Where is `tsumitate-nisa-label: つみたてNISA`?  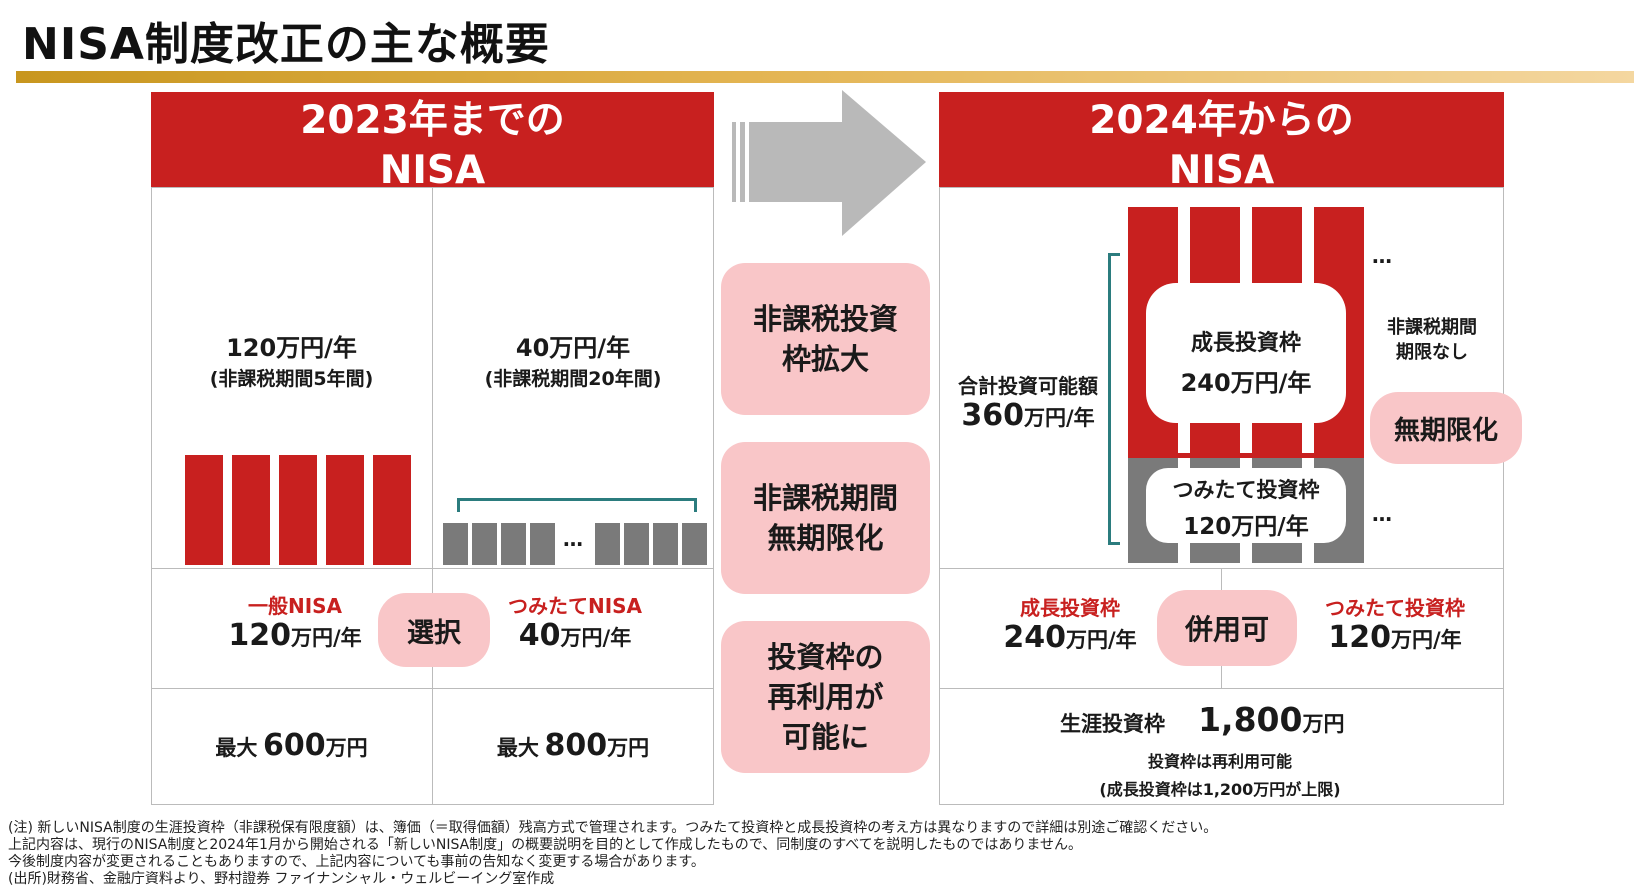 tsumitate-nisa-label: つみたてNISA is located at coordinates (575, 606).